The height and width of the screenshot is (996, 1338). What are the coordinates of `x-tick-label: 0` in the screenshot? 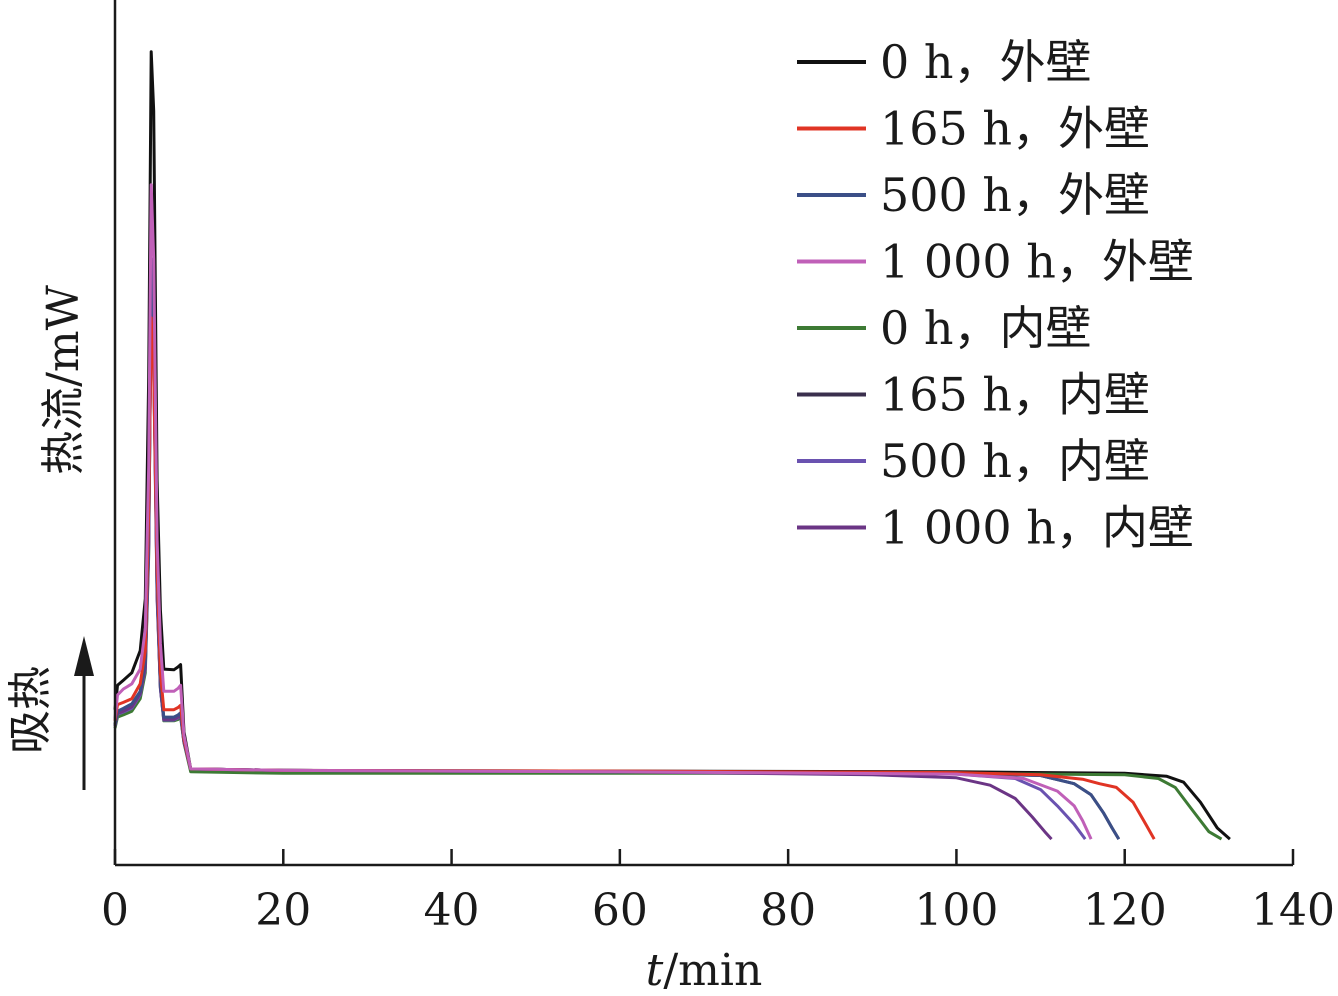 It's located at (115, 910).